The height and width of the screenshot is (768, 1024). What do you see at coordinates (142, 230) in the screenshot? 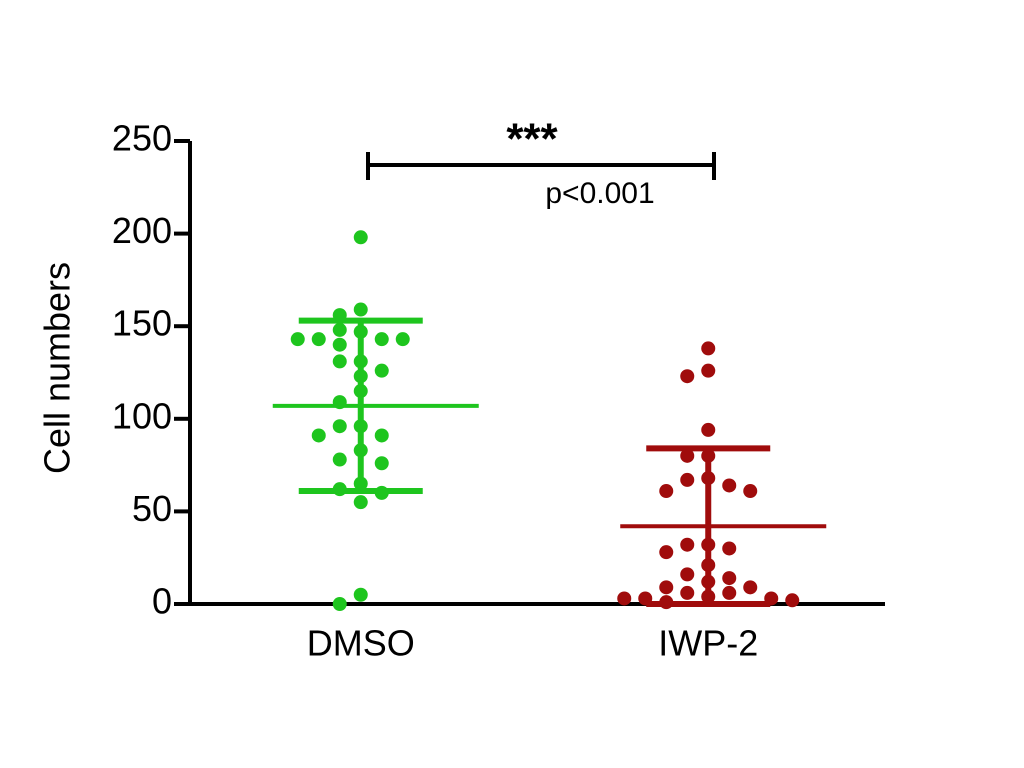
I see `y-tick-label: 200` at bounding box center [142, 230].